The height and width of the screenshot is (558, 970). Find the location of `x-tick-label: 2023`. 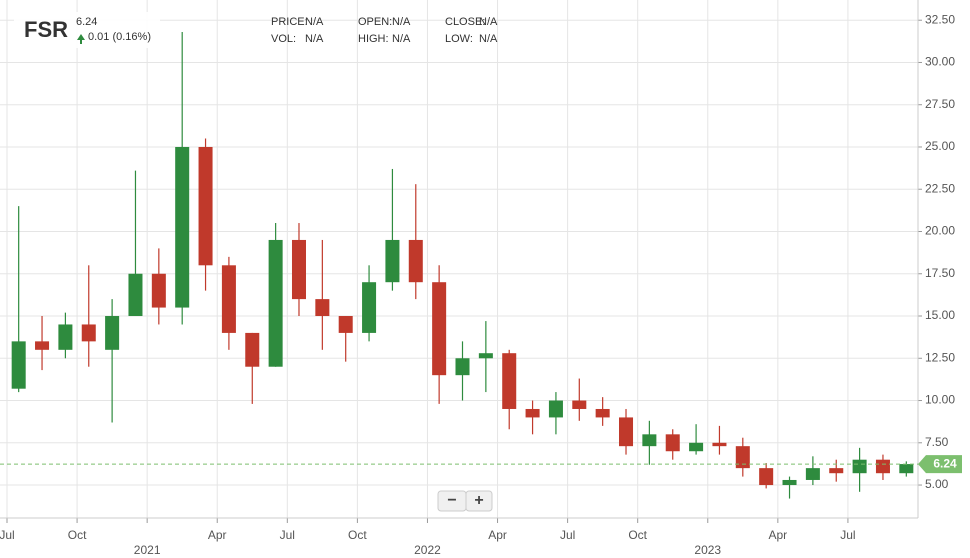

x-tick-label: 2023 is located at coordinates (707, 550).